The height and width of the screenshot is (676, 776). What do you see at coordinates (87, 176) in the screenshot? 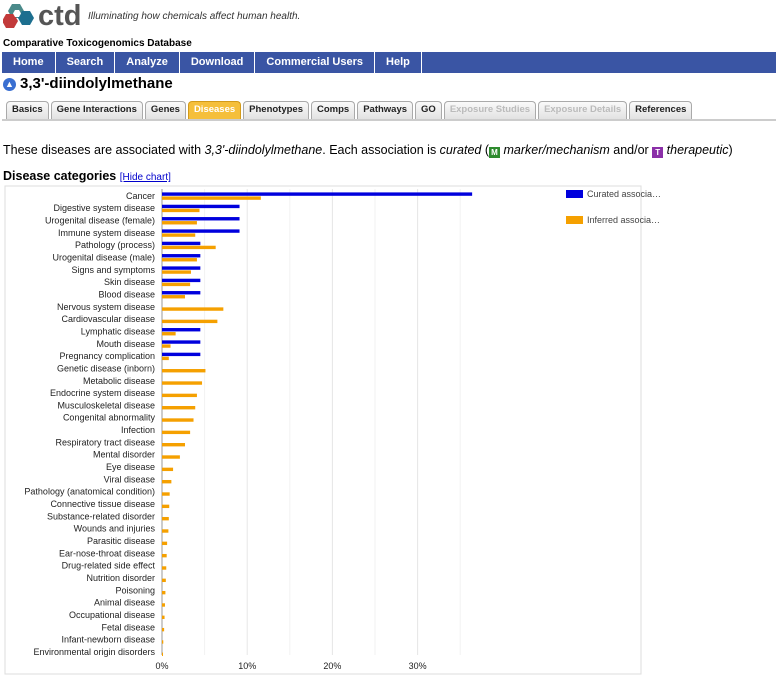
I see `section-heading: Disease categories [Hide chart]` at bounding box center [87, 176].